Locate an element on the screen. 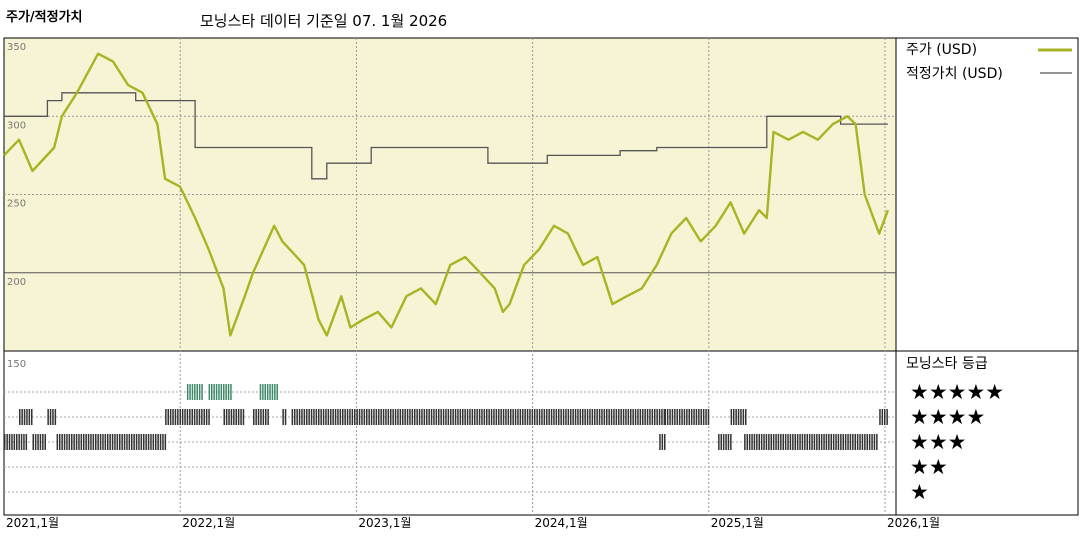  fair-value-line is located at coordinates (446, 136).